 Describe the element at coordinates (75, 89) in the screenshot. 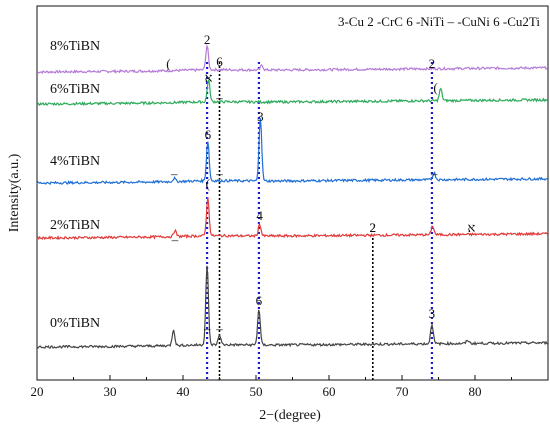

I see `series-label: 6%TiBN` at that location.